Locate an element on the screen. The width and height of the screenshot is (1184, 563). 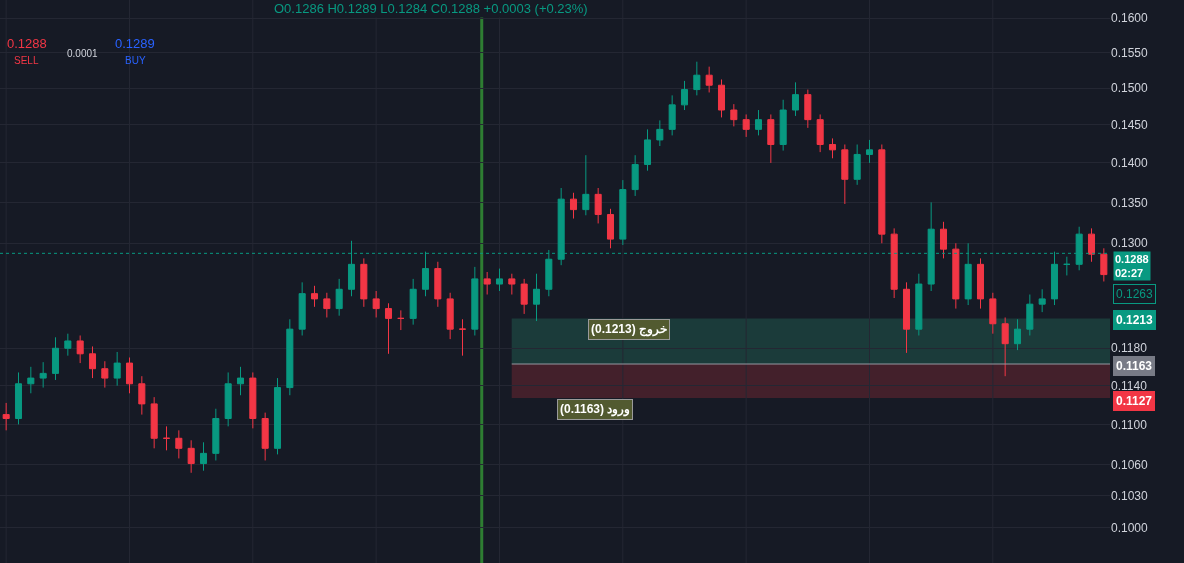
annotation: BUY is located at coordinates (135, 60).